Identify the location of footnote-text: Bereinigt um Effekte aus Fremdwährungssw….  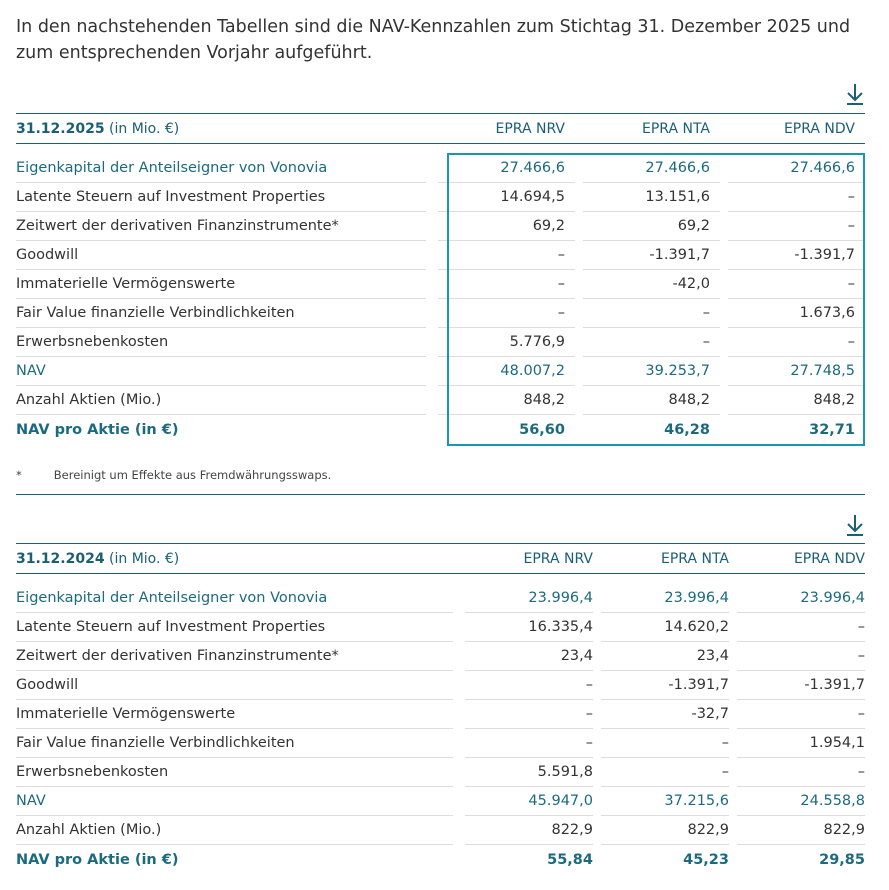
(192, 475).